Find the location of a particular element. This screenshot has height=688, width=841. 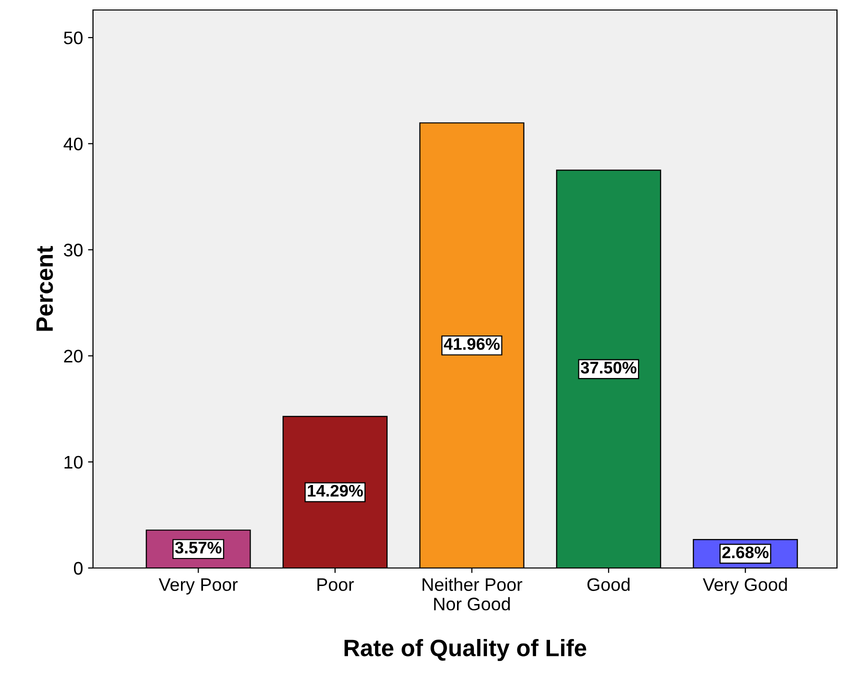

x-tick-label: Neither Poor Nor Good is located at coordinates (472, 594).